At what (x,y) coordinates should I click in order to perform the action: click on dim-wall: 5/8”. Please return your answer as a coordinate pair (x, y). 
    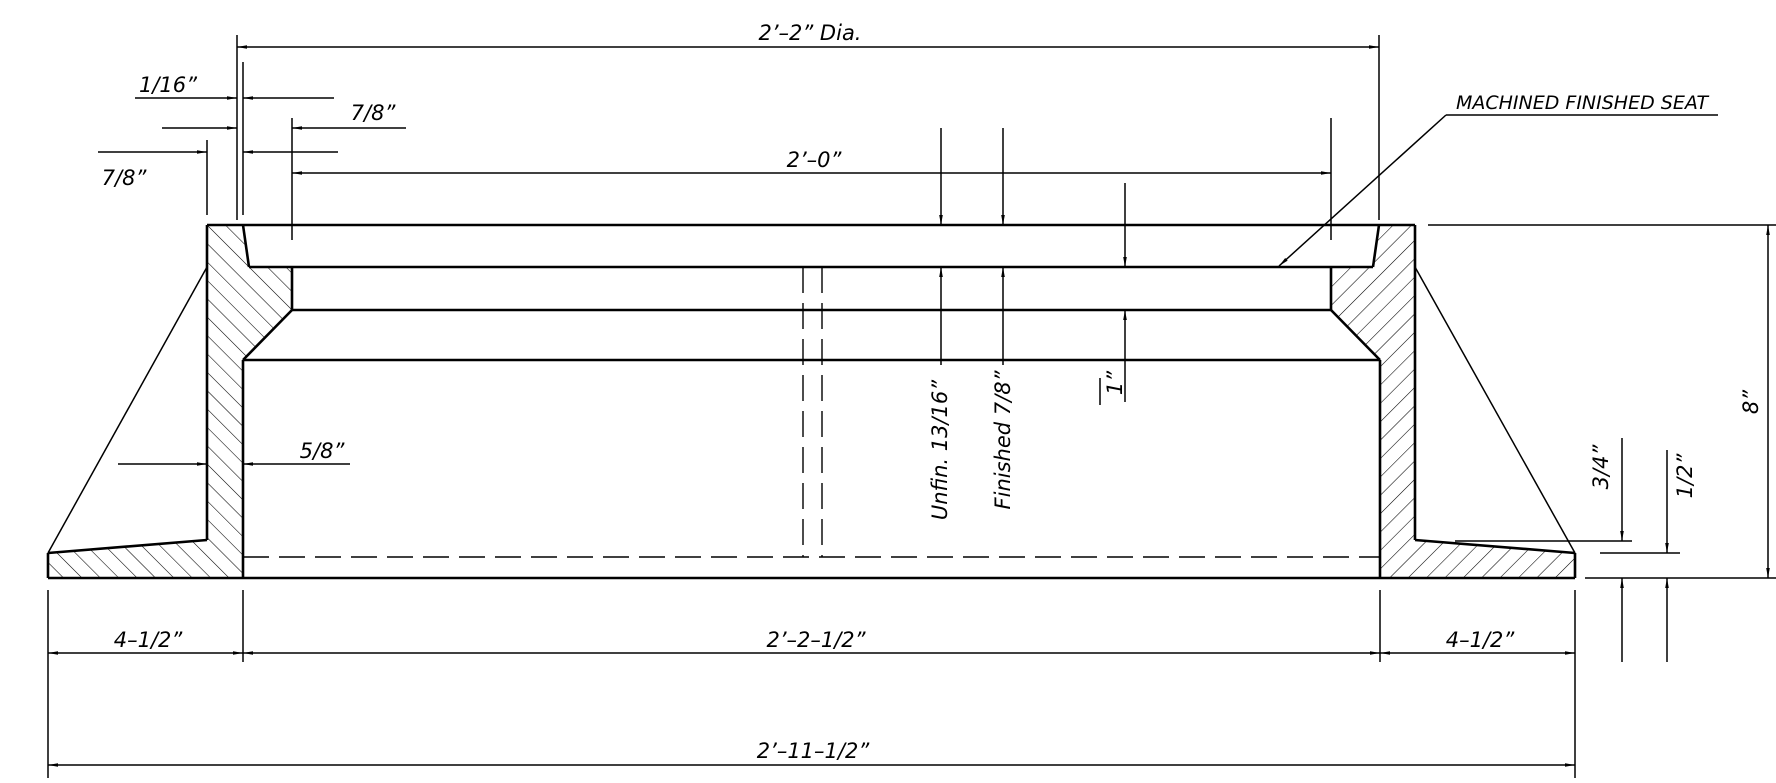
    Looking at the image, I should click on (323, 451).